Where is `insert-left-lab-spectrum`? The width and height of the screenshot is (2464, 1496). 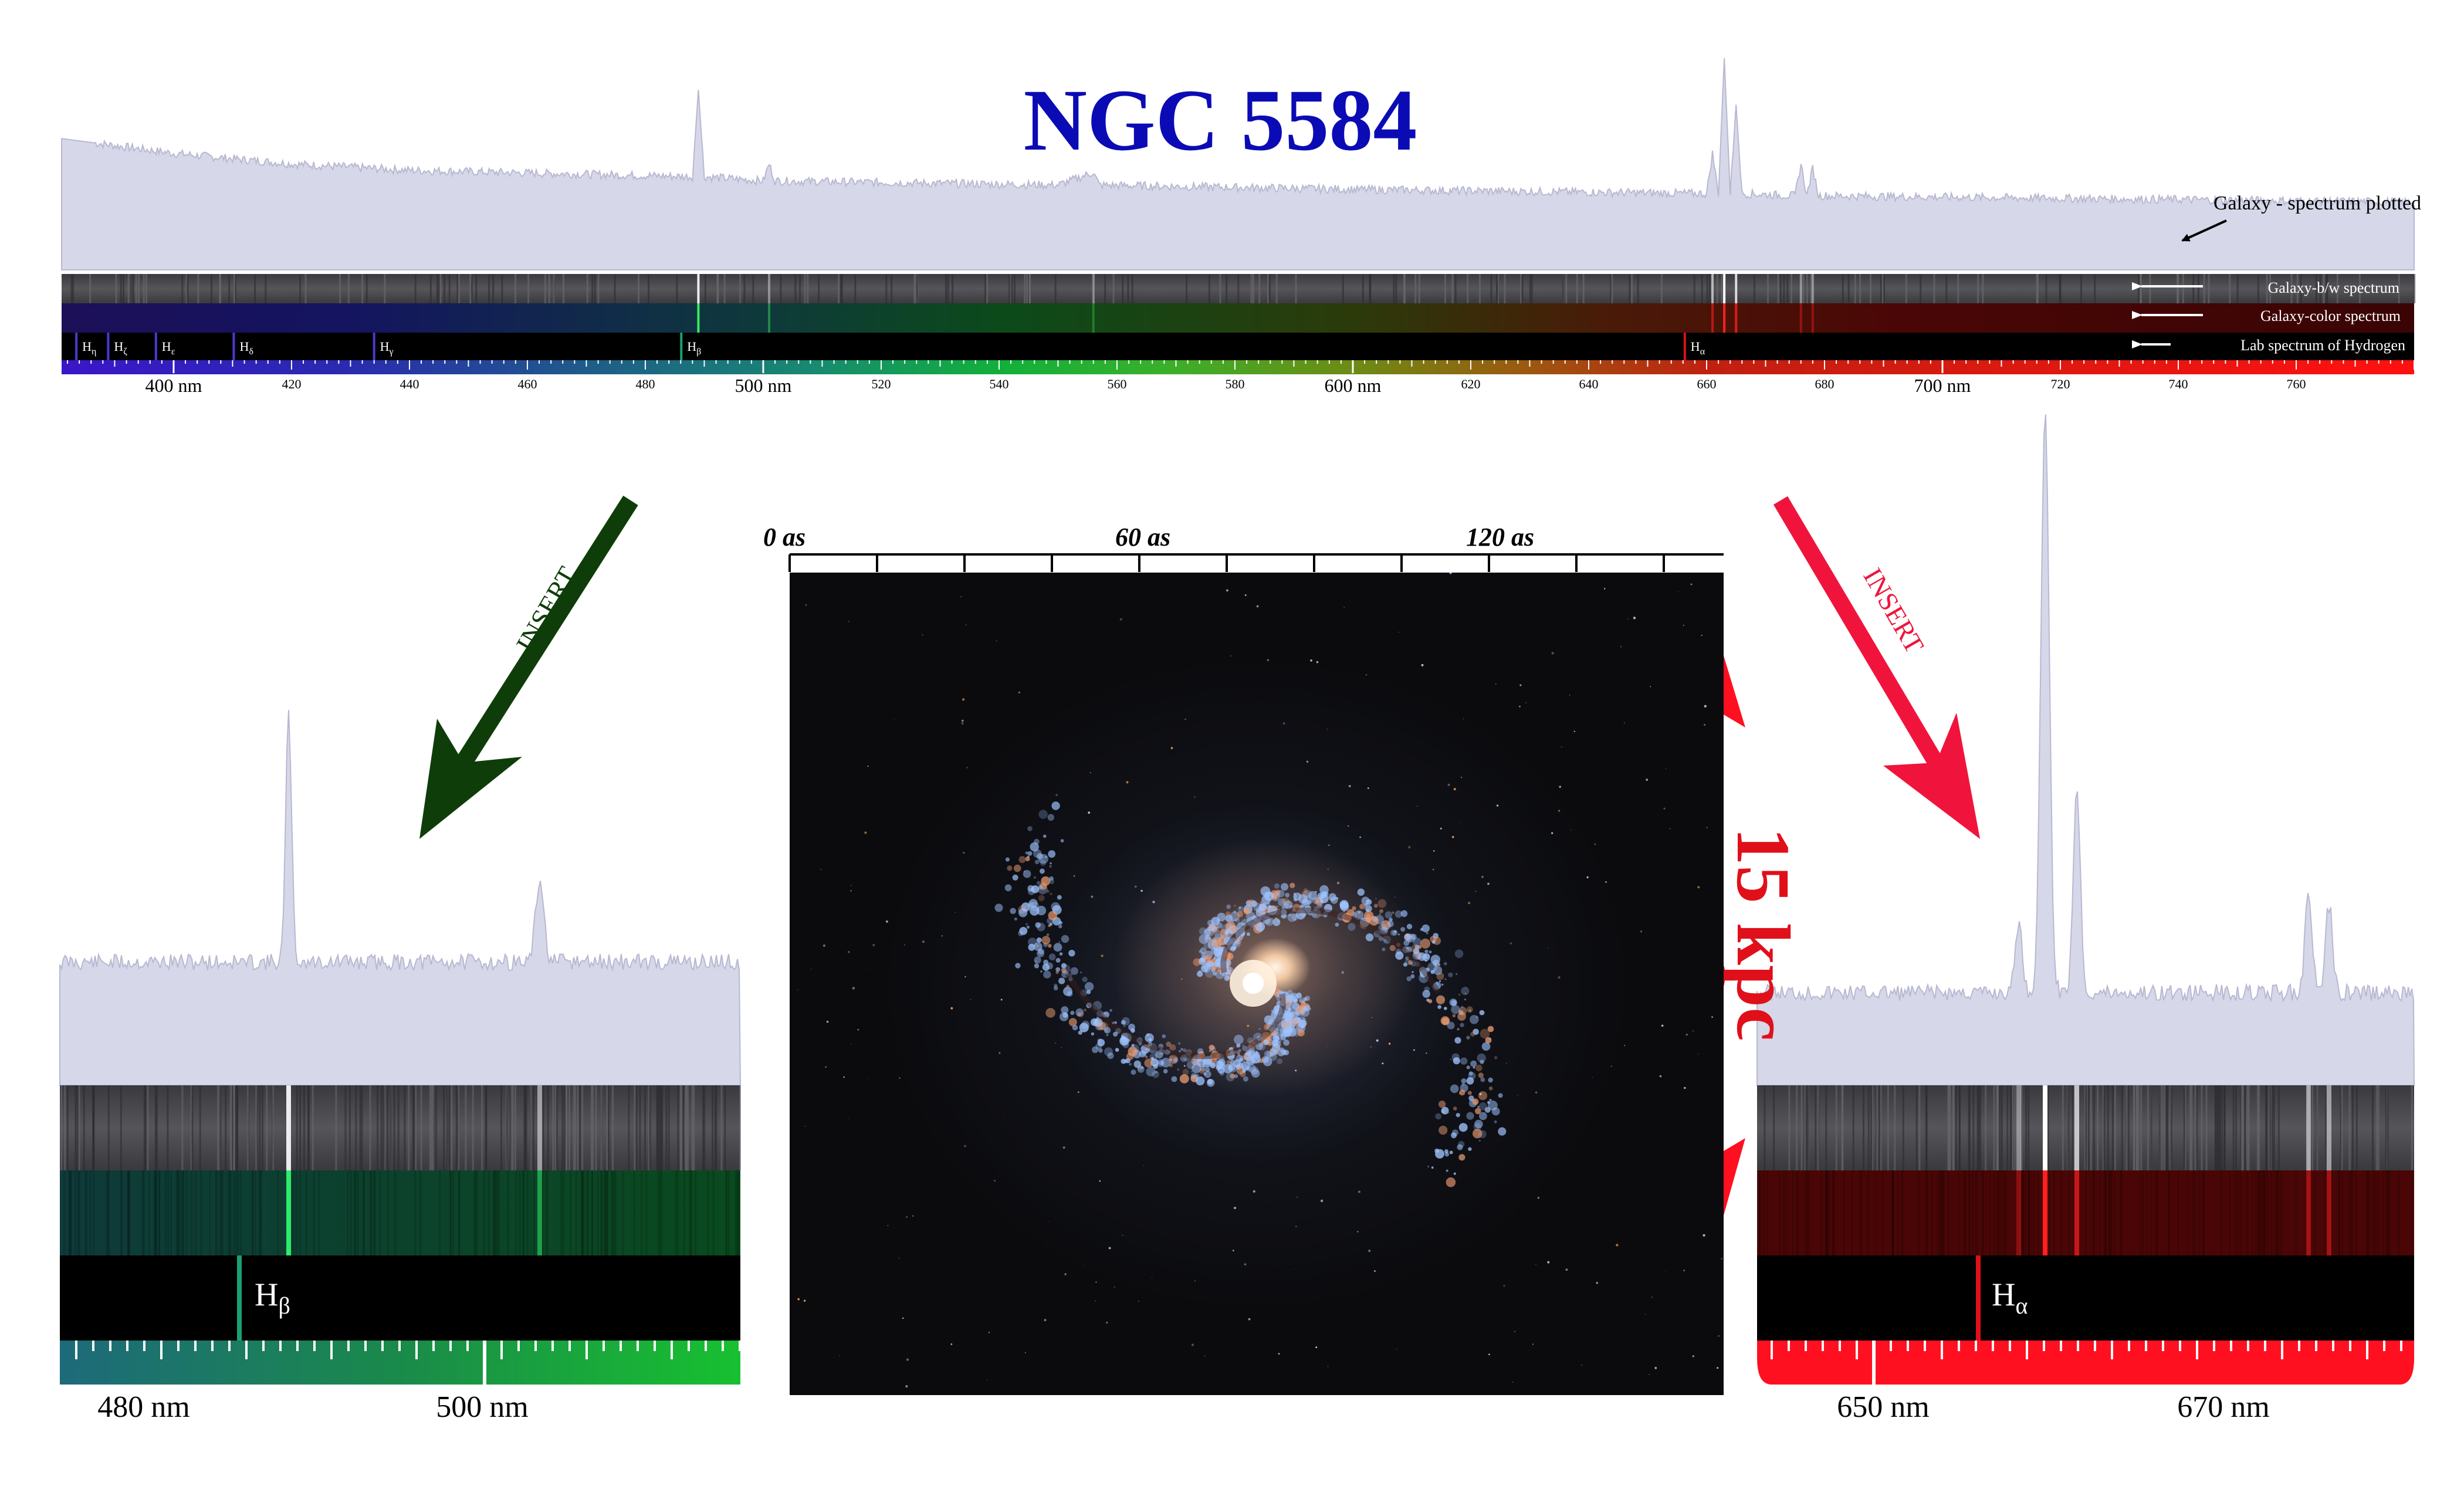
insert-left-lab-spectrum is located at coordinates (400, 1298).